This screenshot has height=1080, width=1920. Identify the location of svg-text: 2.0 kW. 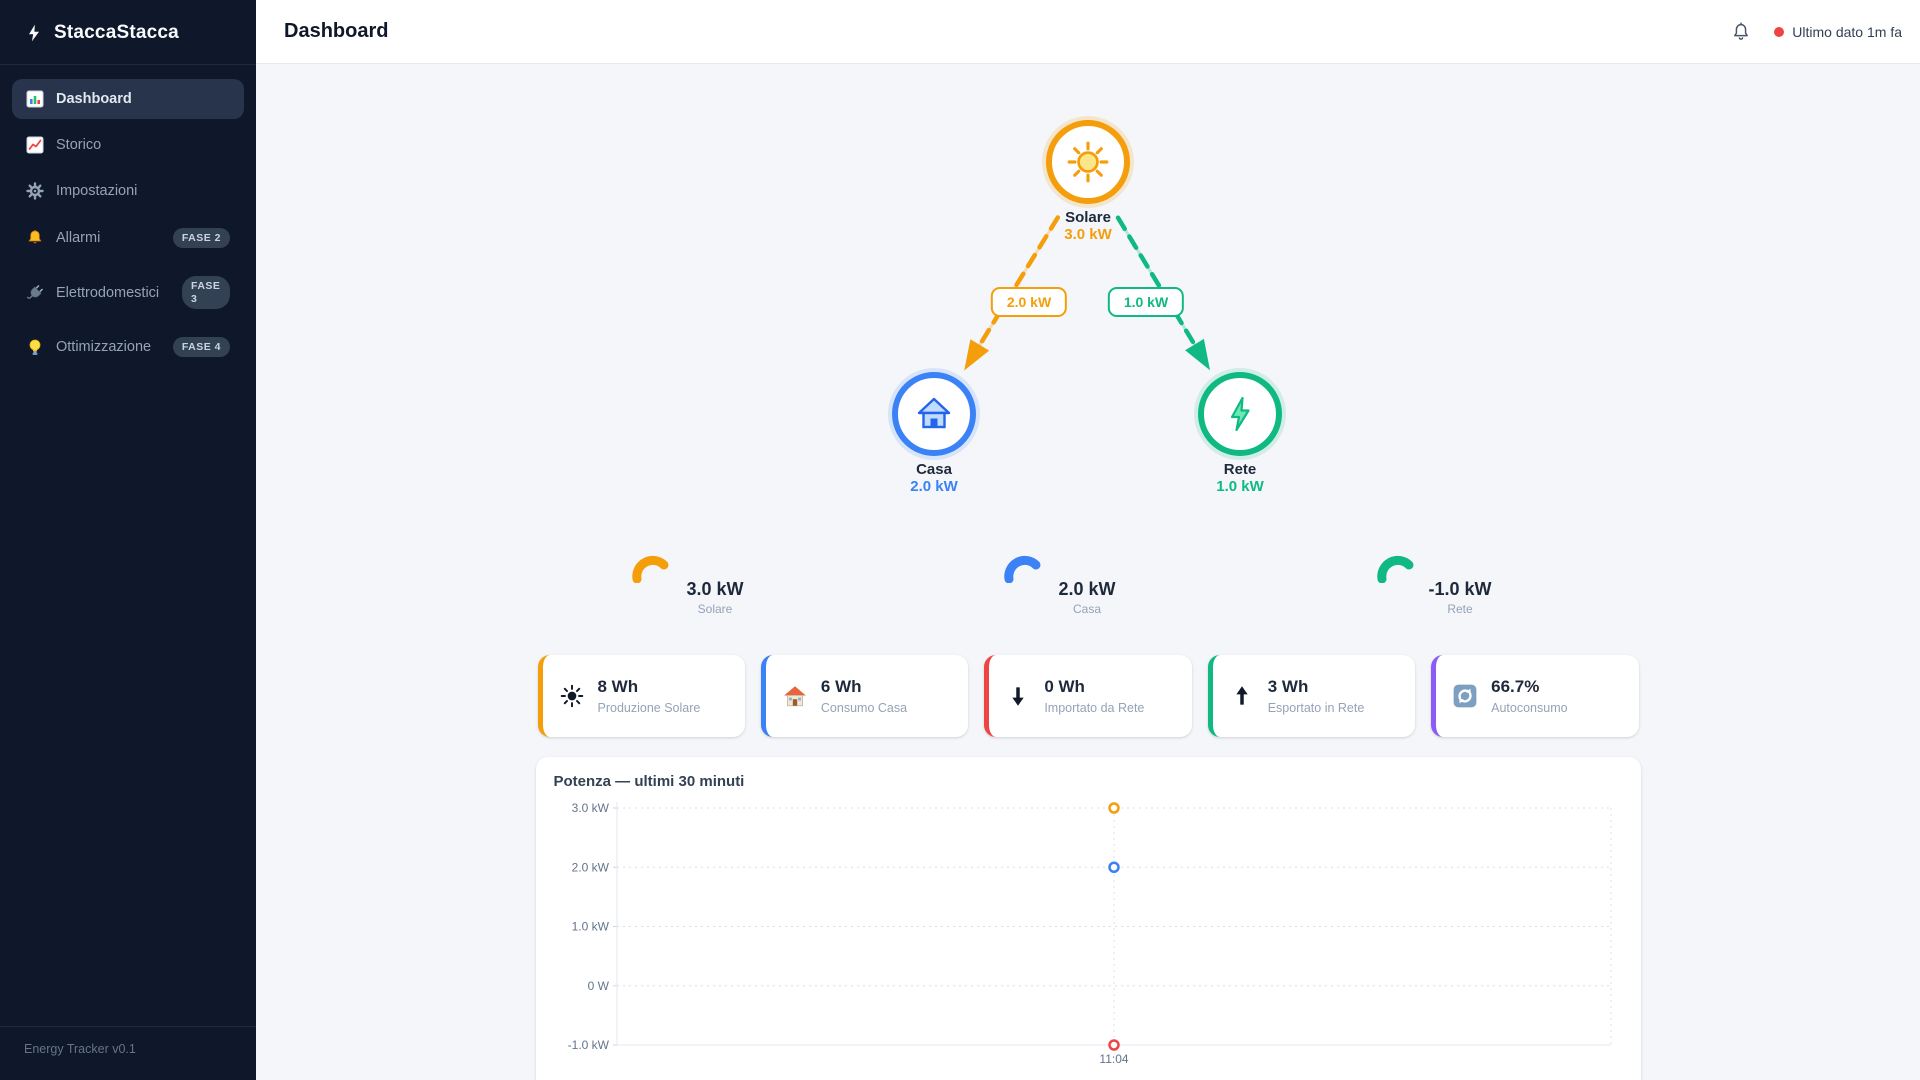
(590, 867).